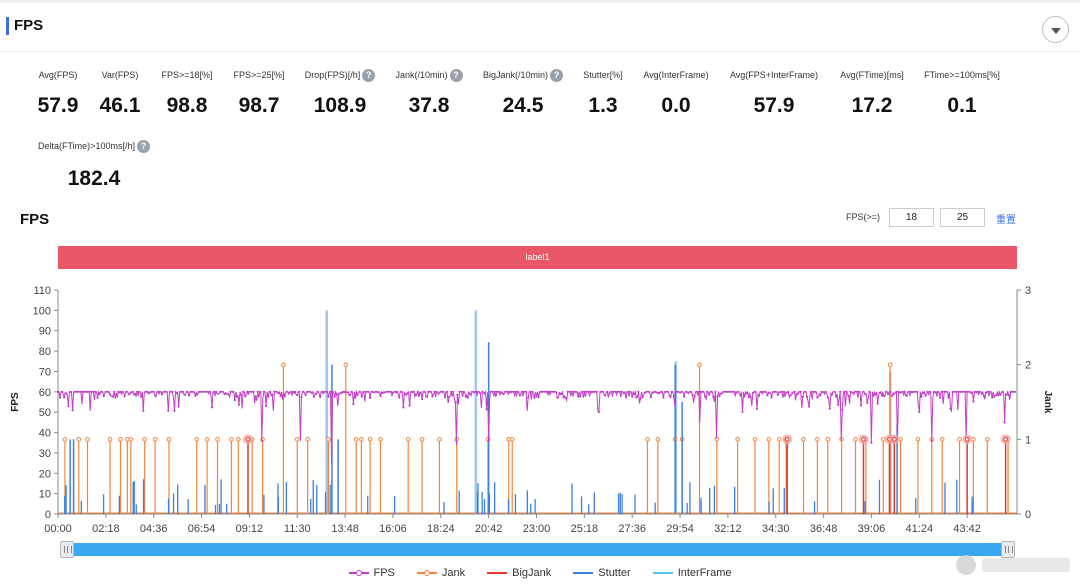 The height and width of the screenshot is (585, 1080). I want to click on collapse-button, so click(1055, 29).